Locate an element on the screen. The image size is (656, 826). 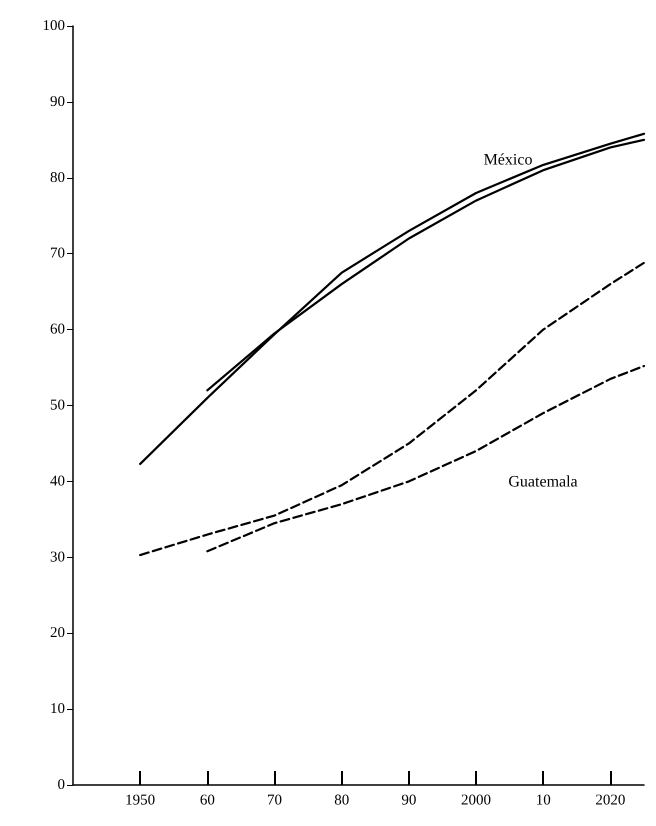
x-tick-label: 70 is located at coordinates (274, 800).